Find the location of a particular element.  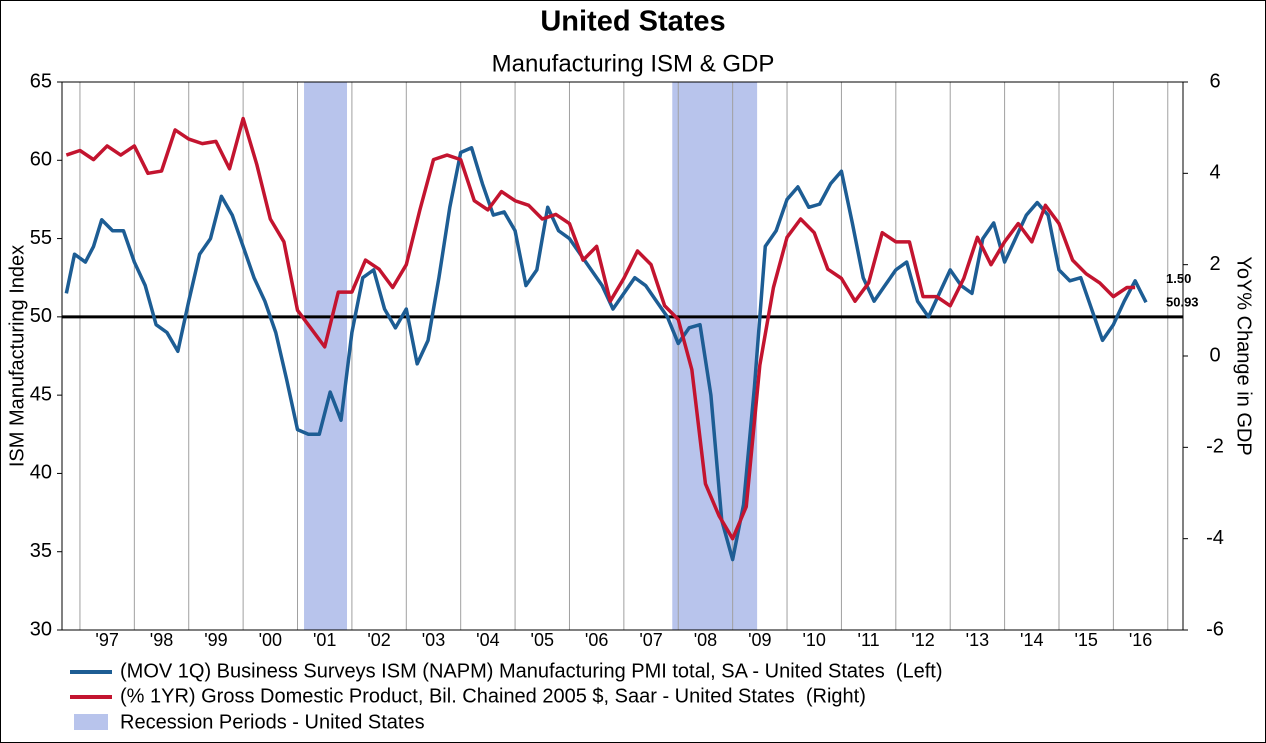

y2-tick-label: 2 is located at coordinates (1214, 264).